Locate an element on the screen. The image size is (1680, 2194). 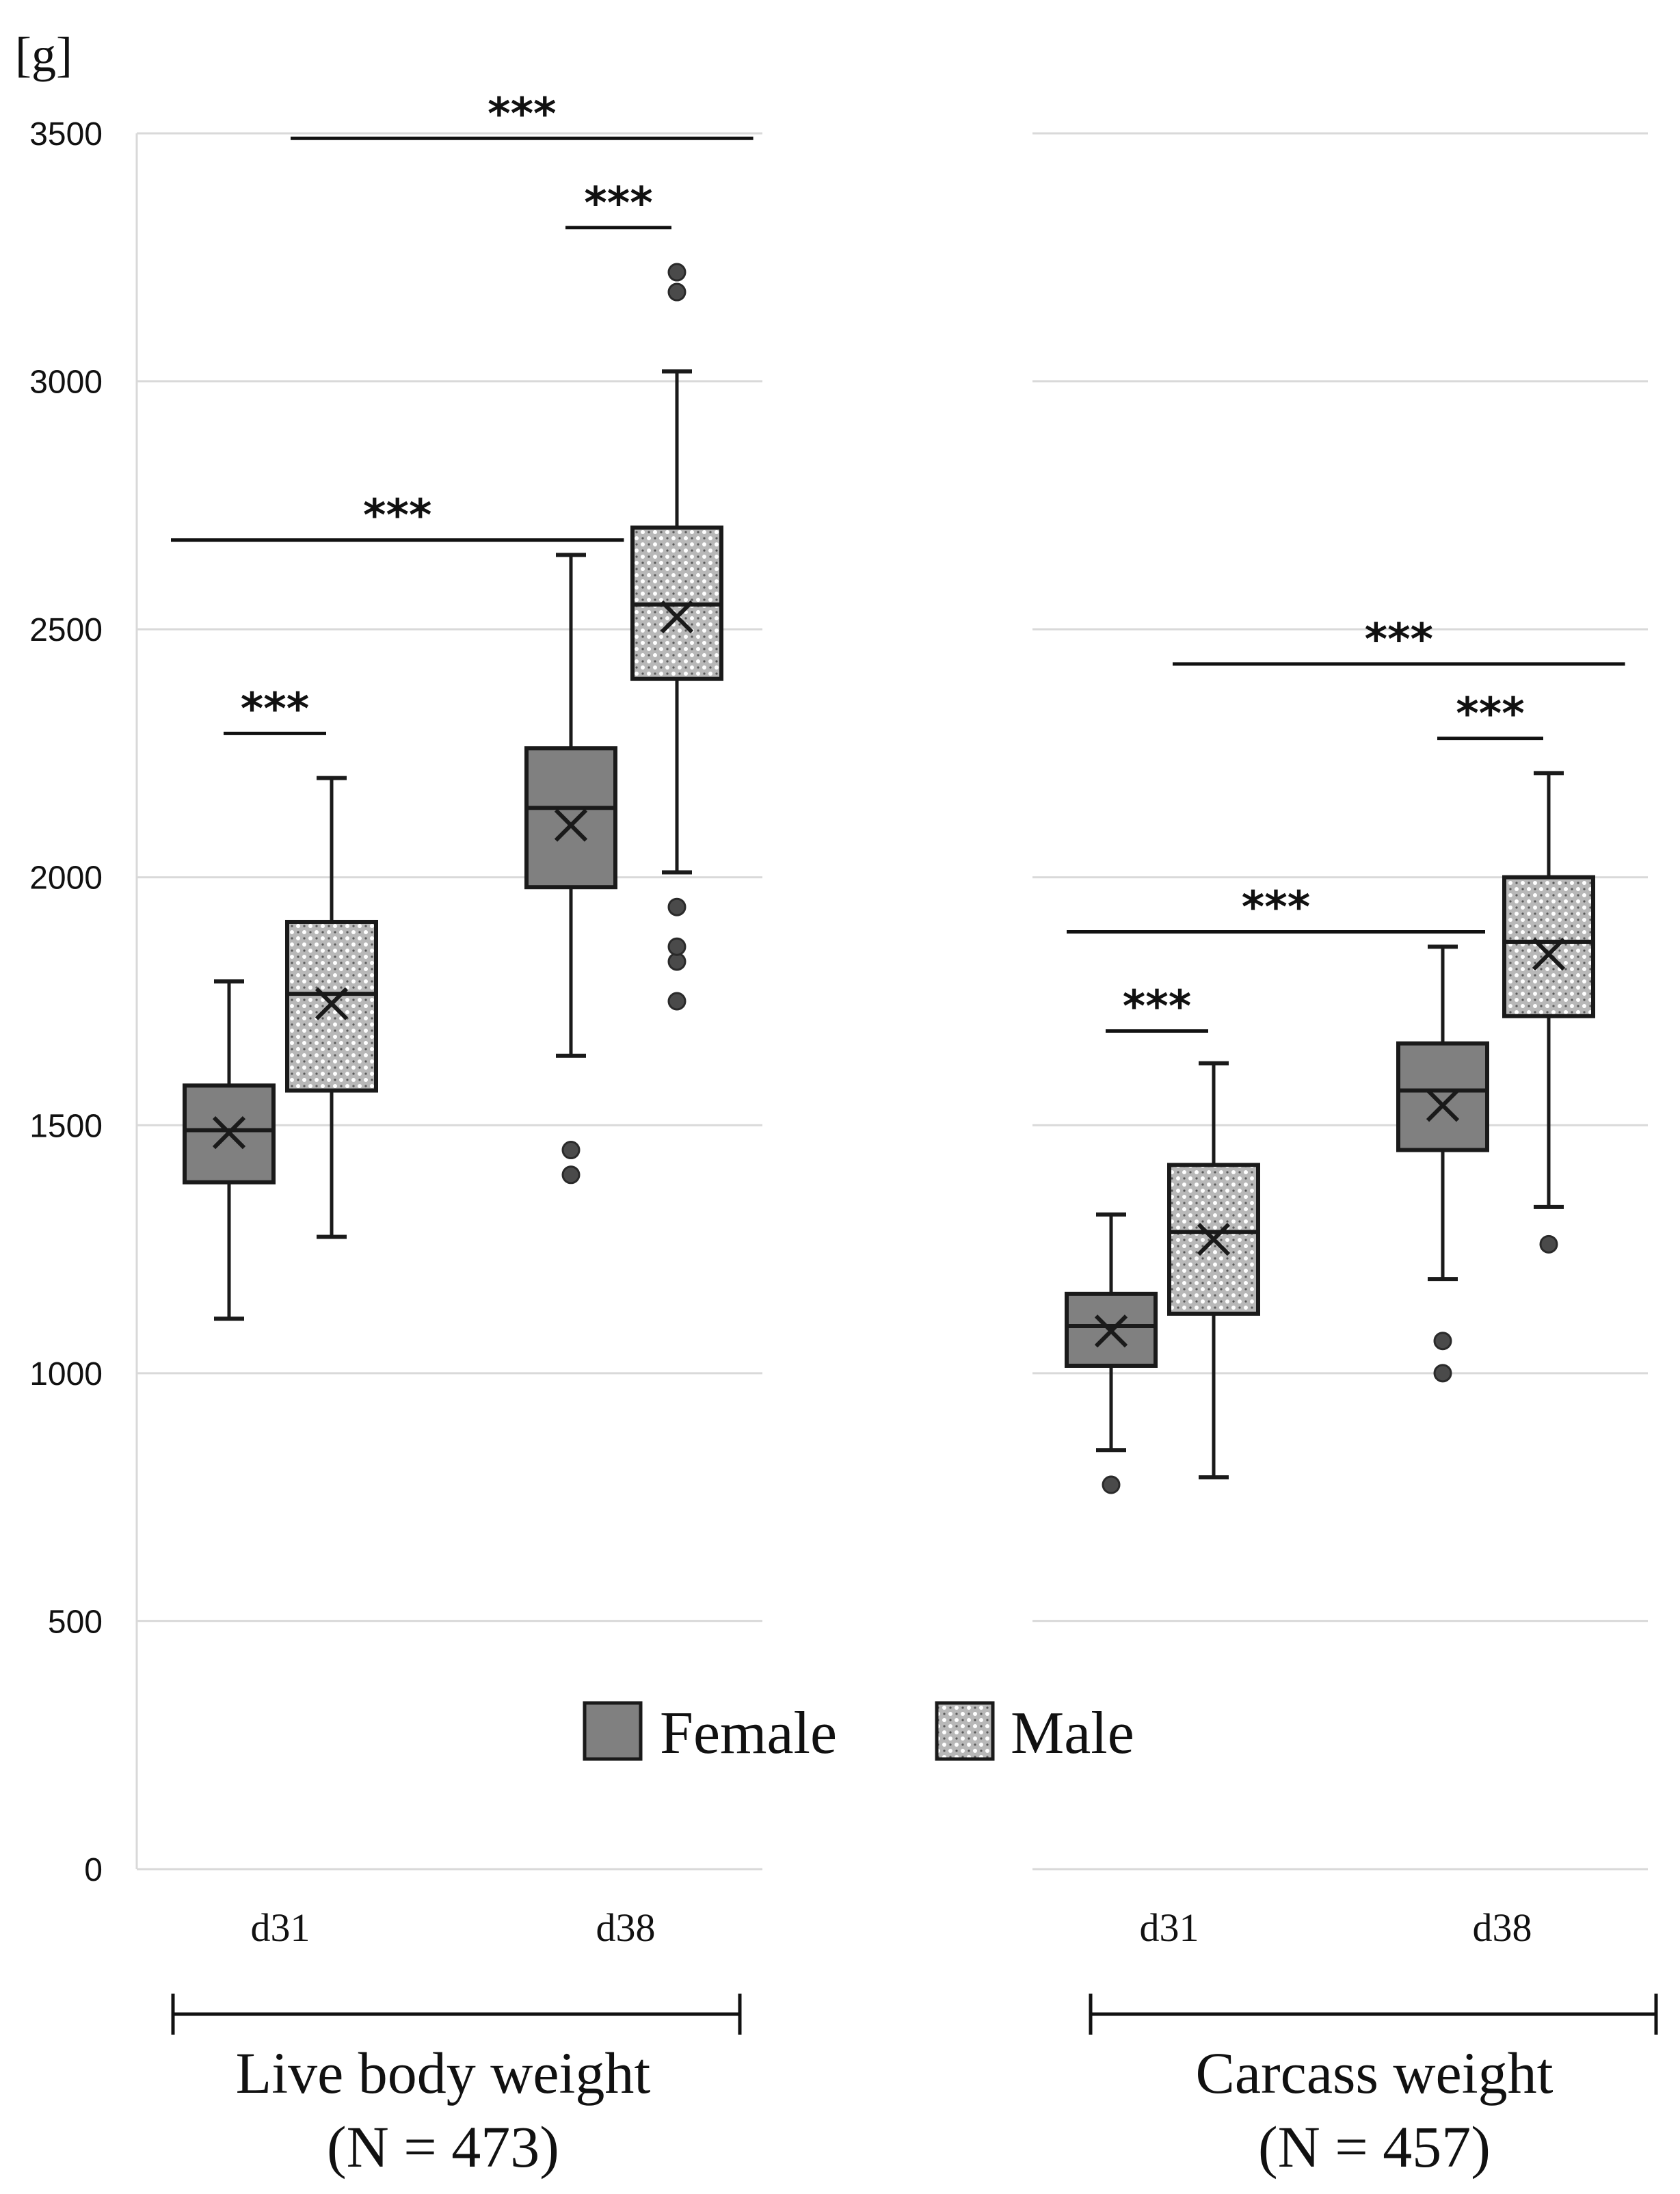
y-tick-label: 2500 is located at coordinates (66, 630).